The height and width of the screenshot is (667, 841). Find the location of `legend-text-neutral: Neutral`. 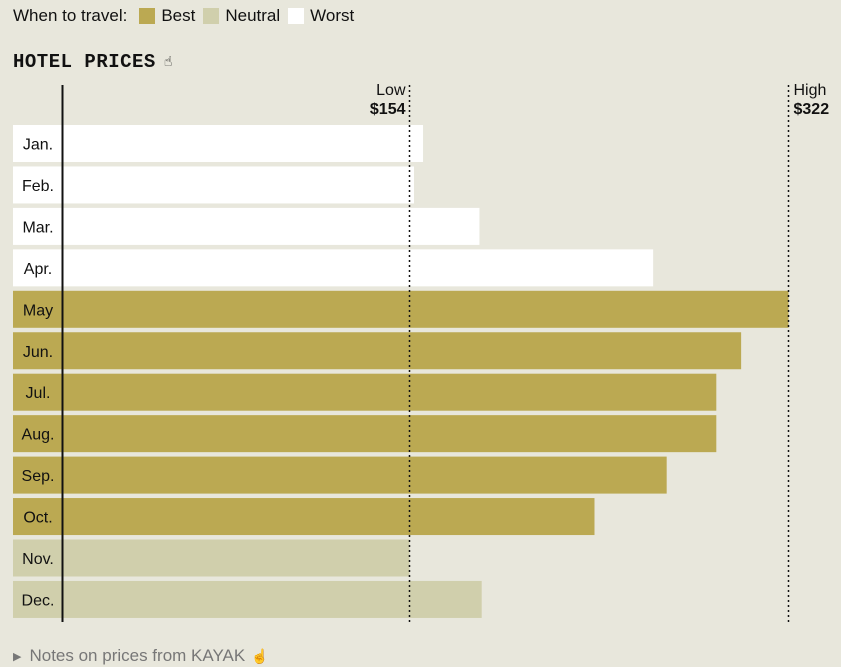

legend-text-neutral: Neutral is located at coordinates (253, 15).